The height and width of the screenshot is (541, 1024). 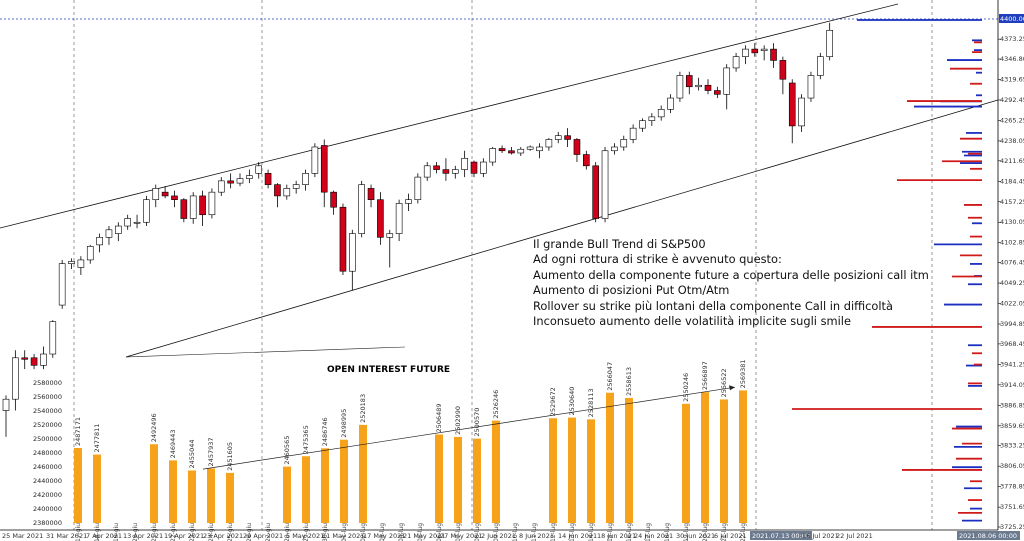 What do you see at coordinates (1012, 507) in the screenshot?
I see `y-tick-label: 3751.65` at bounding box center [1012, 507].